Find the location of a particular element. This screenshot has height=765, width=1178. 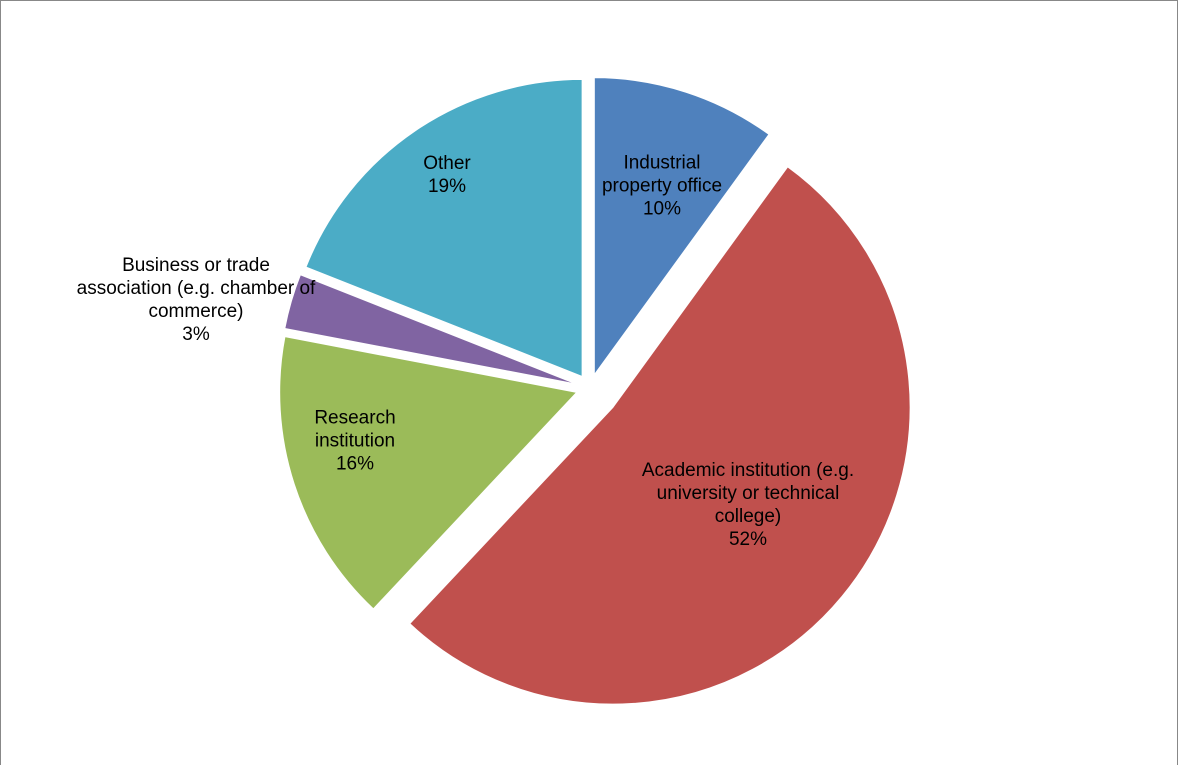

slice-label: Research institution 16% is located at coordinates (355, 441).